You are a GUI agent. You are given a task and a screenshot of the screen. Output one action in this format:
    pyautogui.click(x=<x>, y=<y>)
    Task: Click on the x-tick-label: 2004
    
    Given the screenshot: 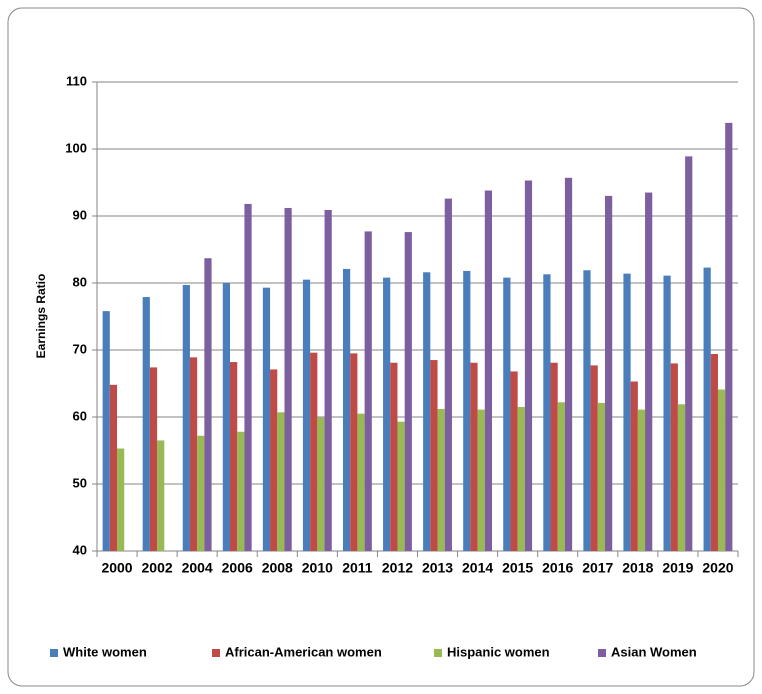 What is the action you would take?
    pyautogui.click(x=197, y=568)
    